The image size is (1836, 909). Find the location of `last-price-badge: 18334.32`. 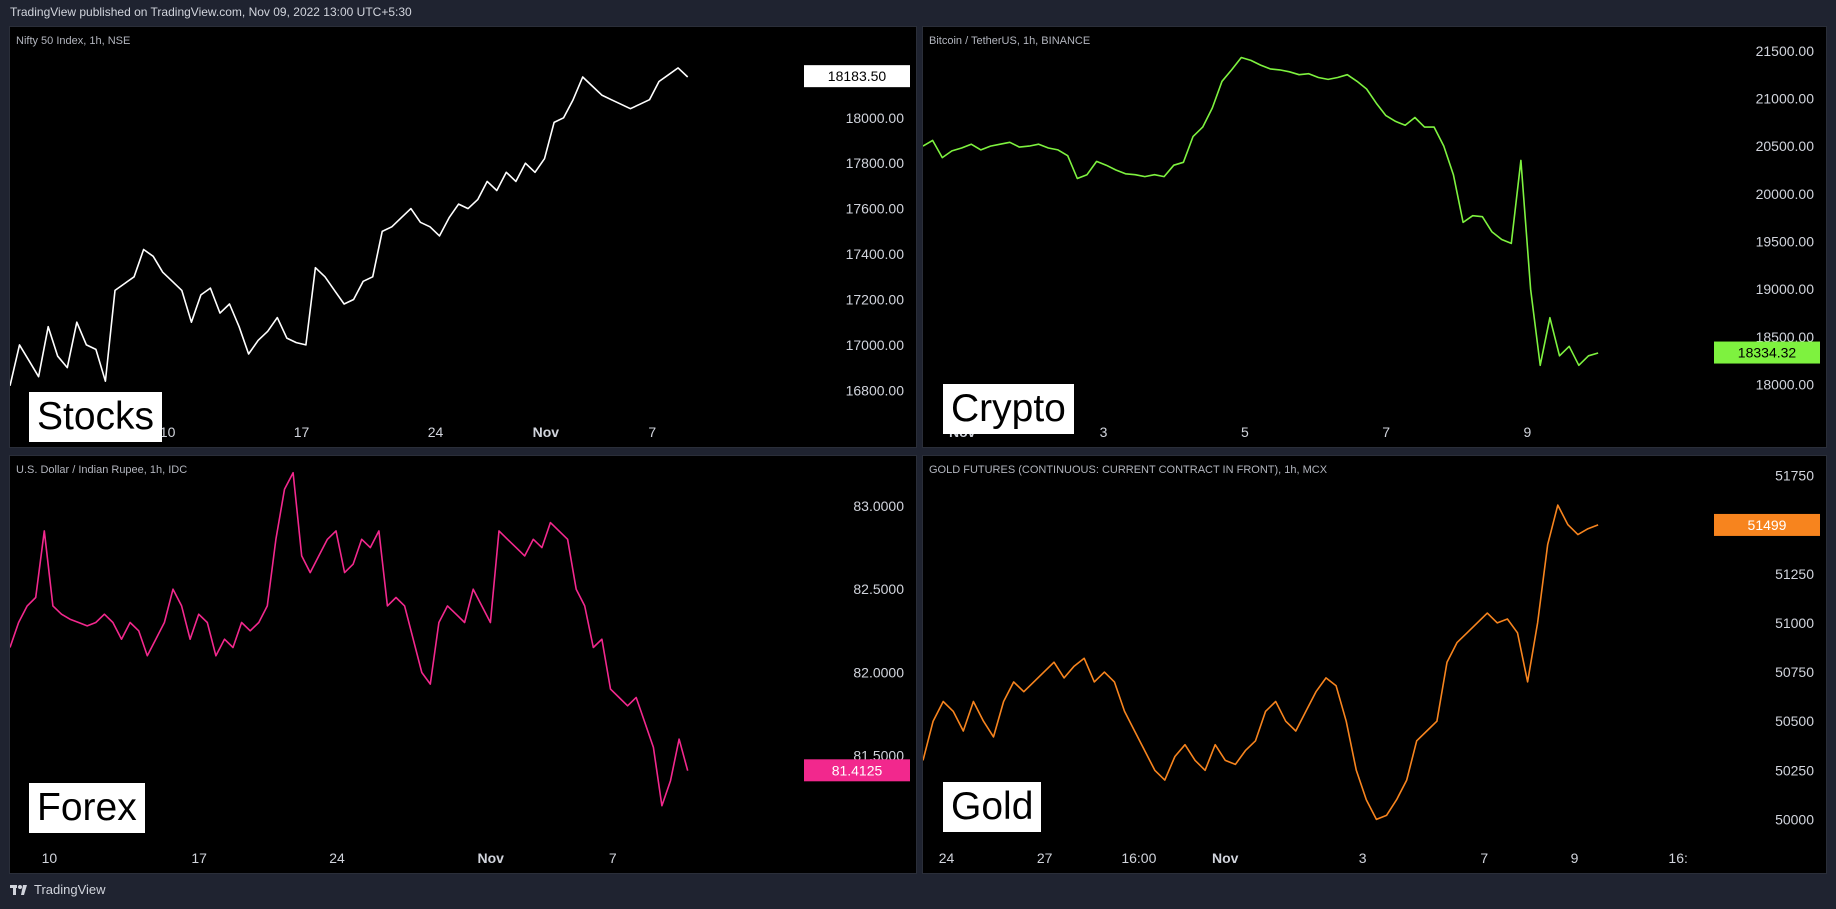

last-price-badge: 18334.32 is located at coordinates (1767, 352).